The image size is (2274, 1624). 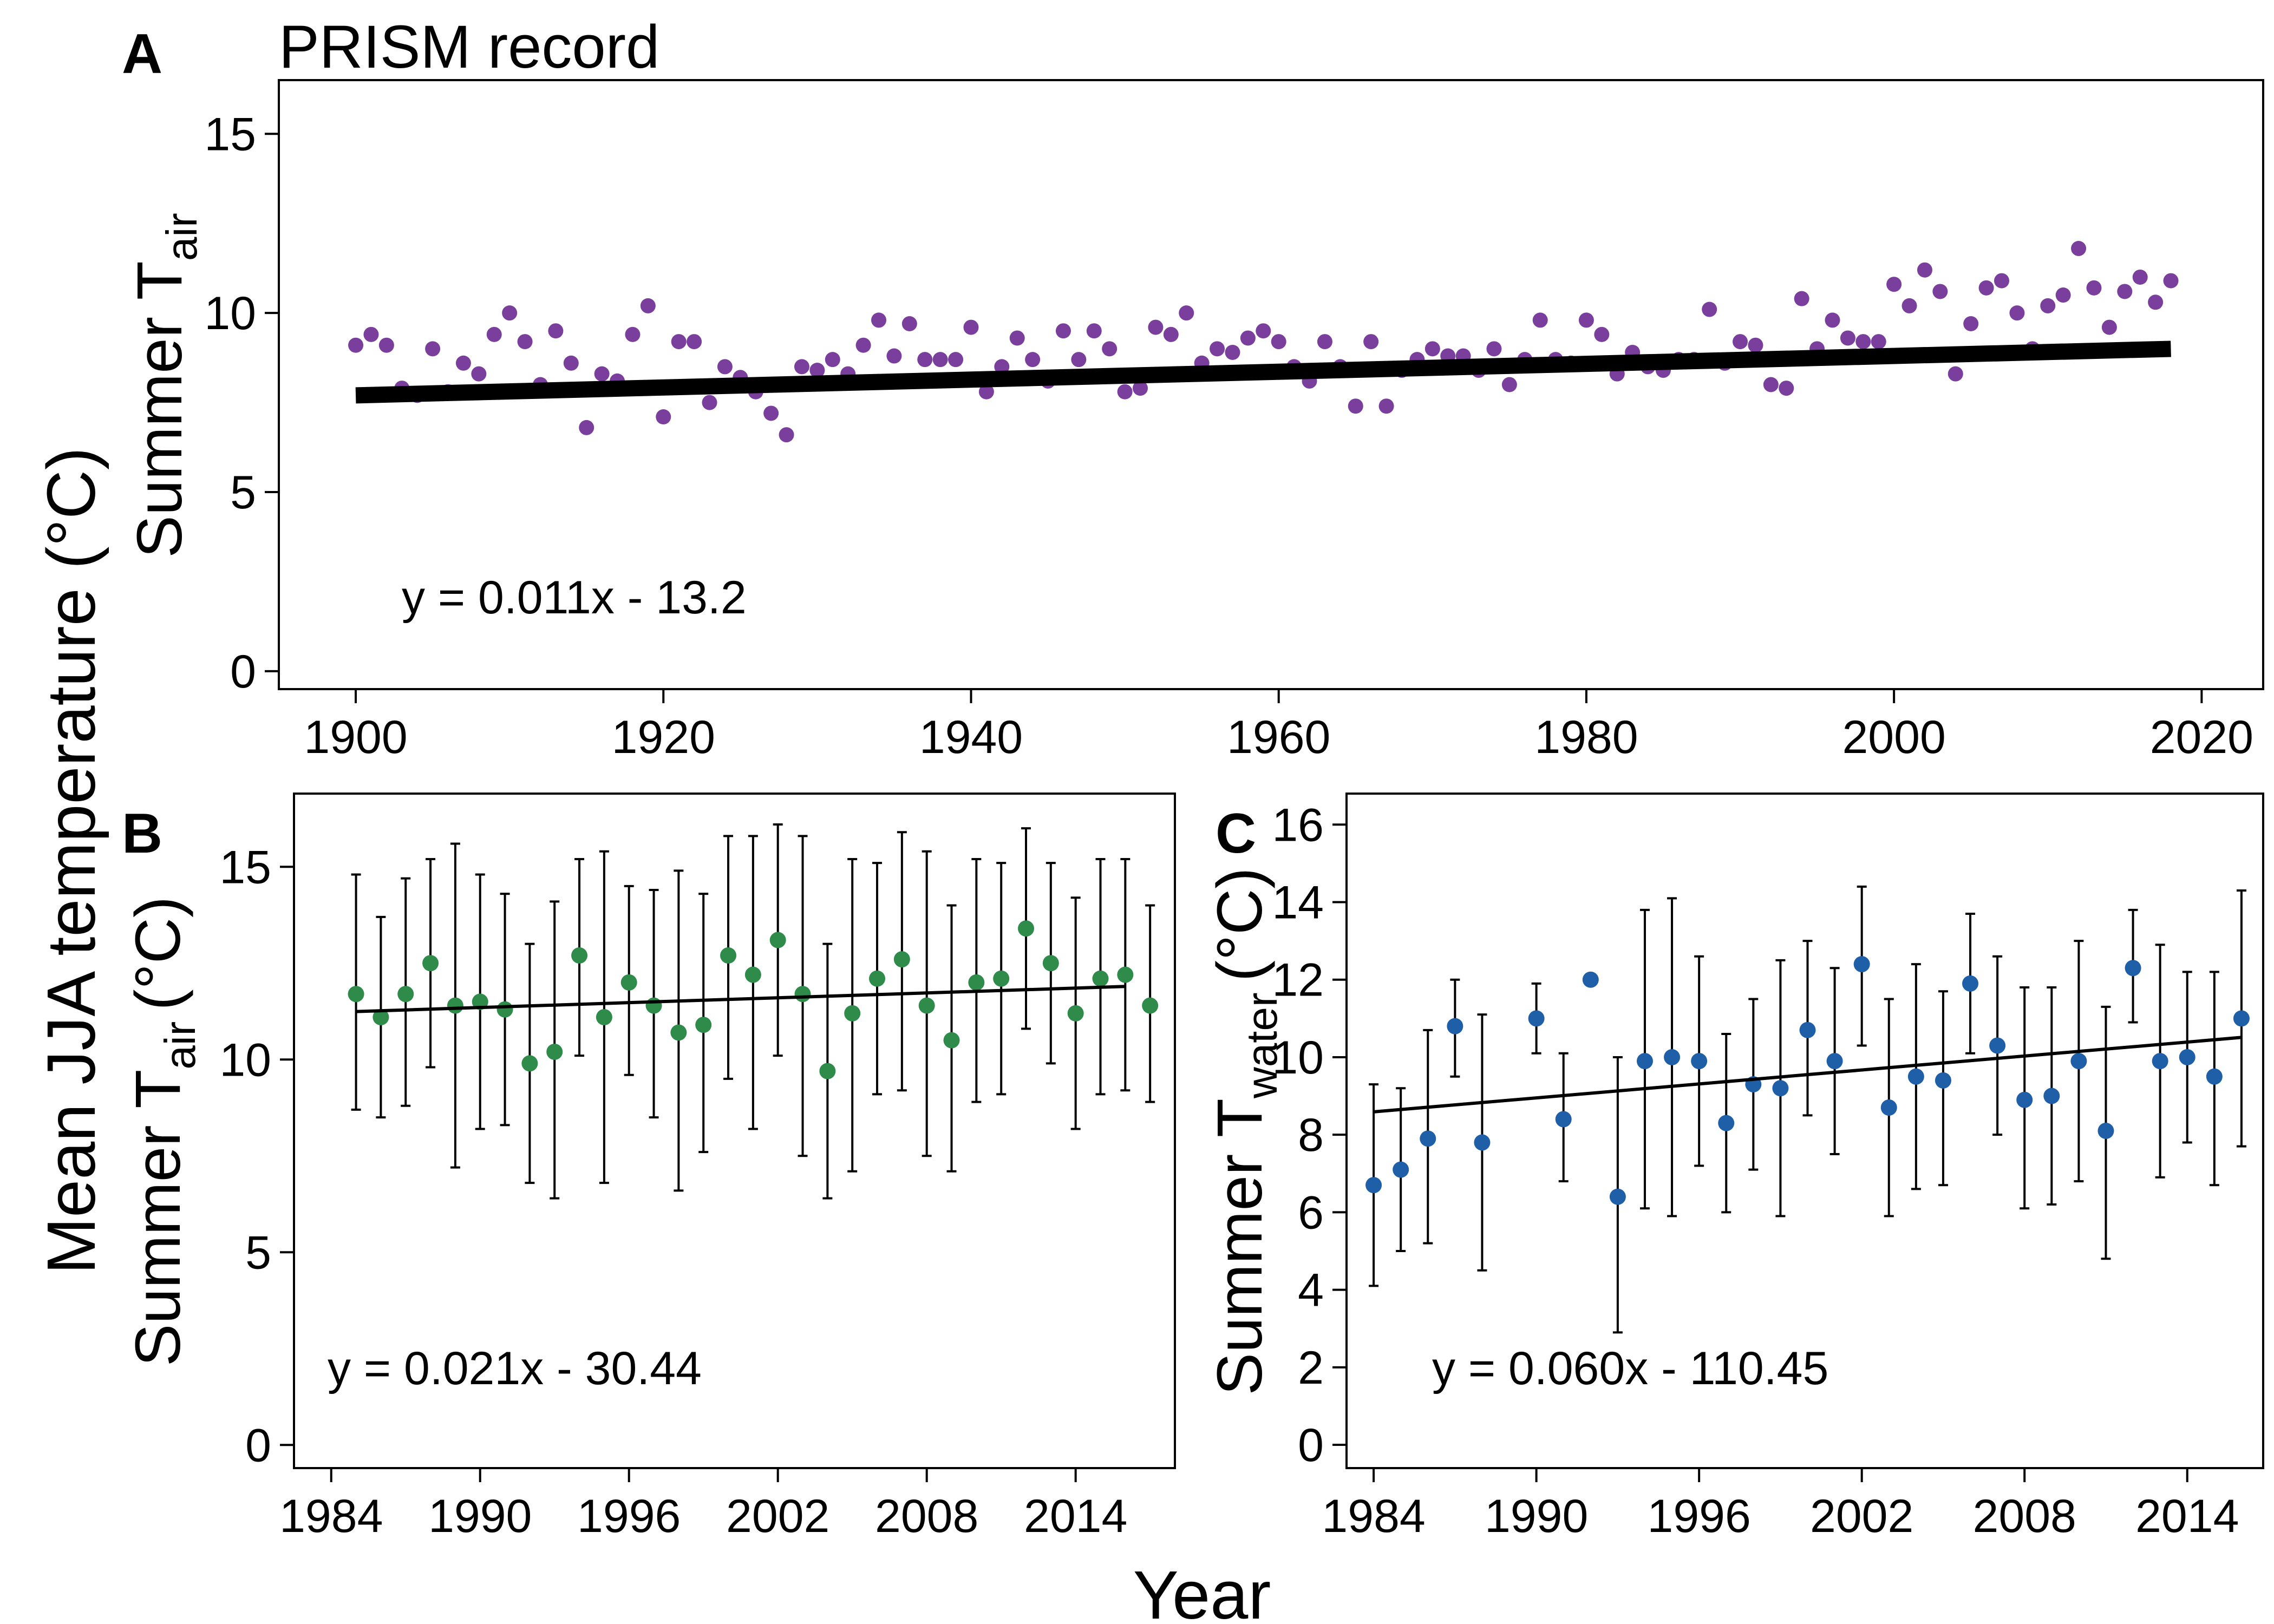 I want to click on panel-c-error-bars, so click(x=1808, y=1109).